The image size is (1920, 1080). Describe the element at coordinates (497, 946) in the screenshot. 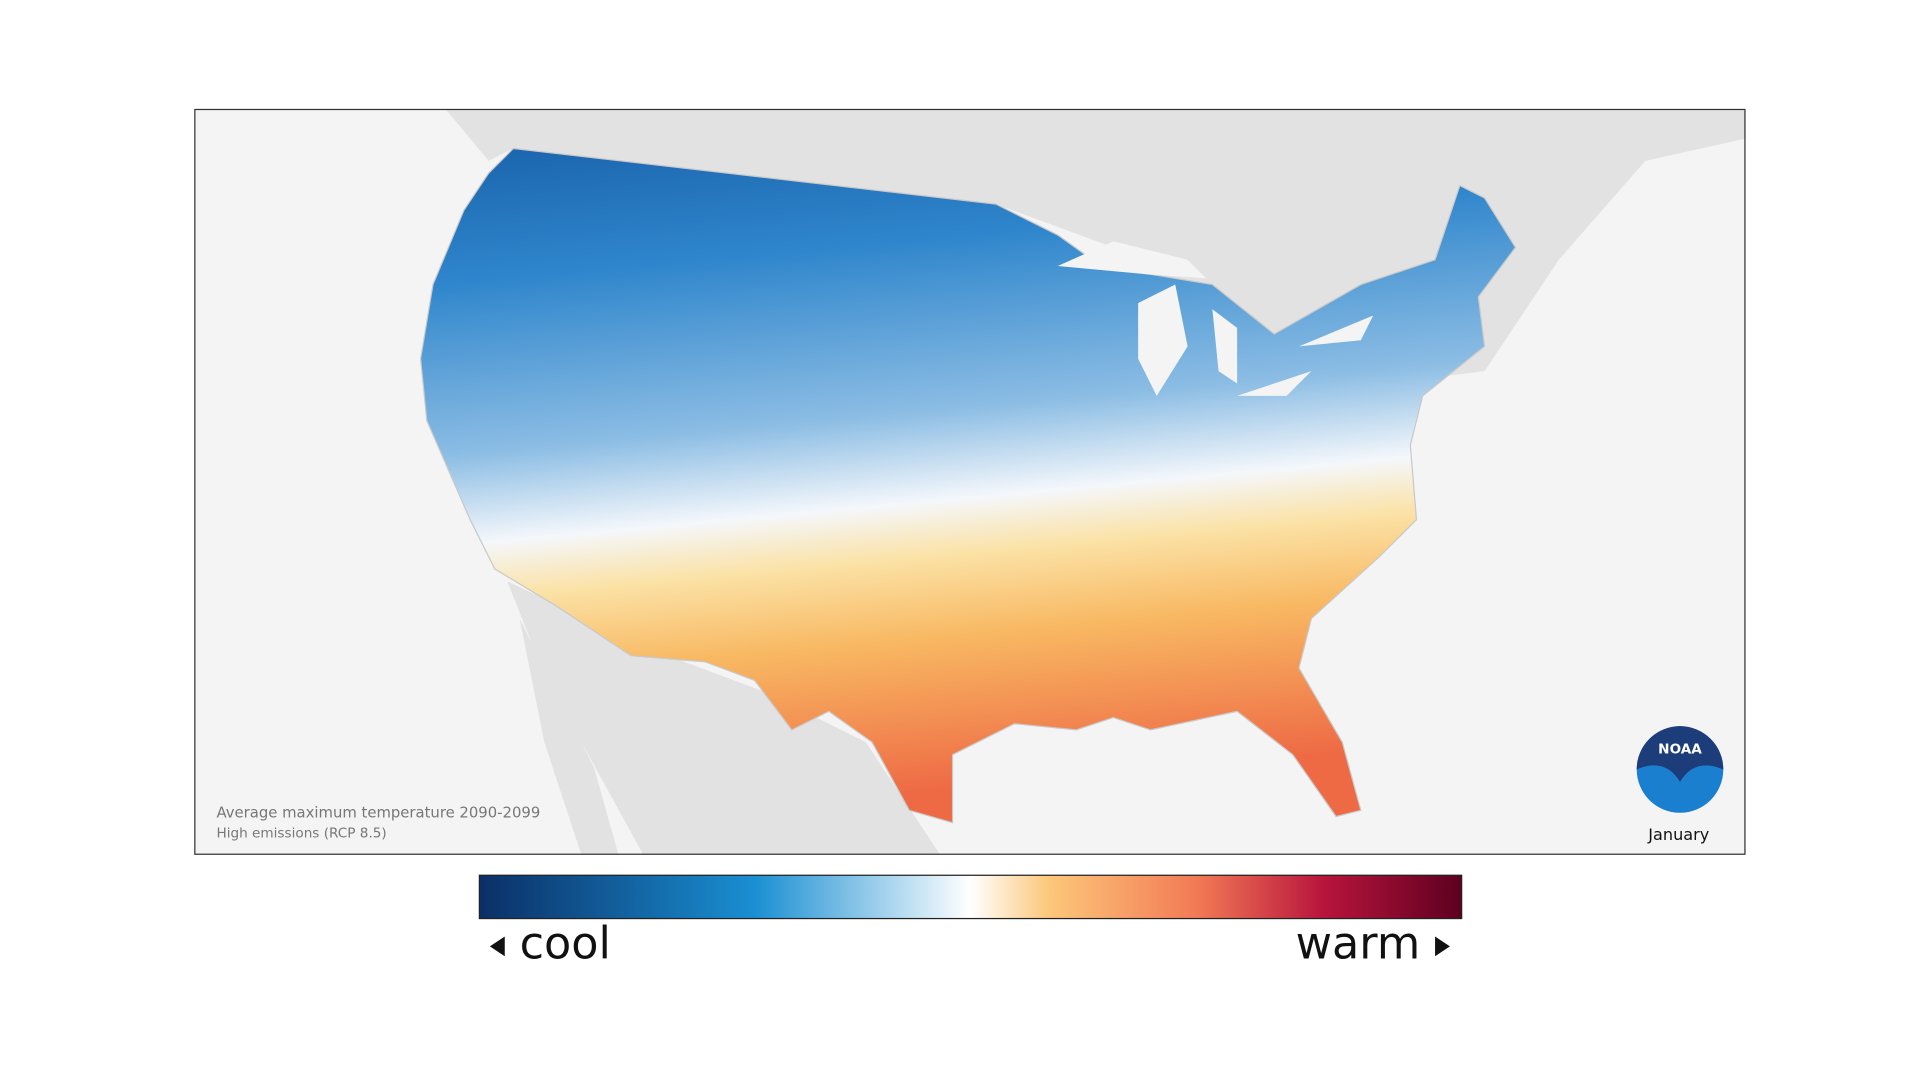

I see `arrow-left` at that location.